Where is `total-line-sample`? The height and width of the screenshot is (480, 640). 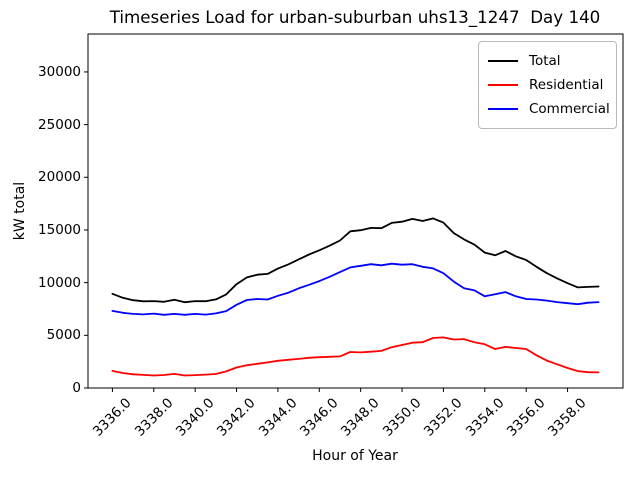 total-line-sample is located at coordinates (503, 61).